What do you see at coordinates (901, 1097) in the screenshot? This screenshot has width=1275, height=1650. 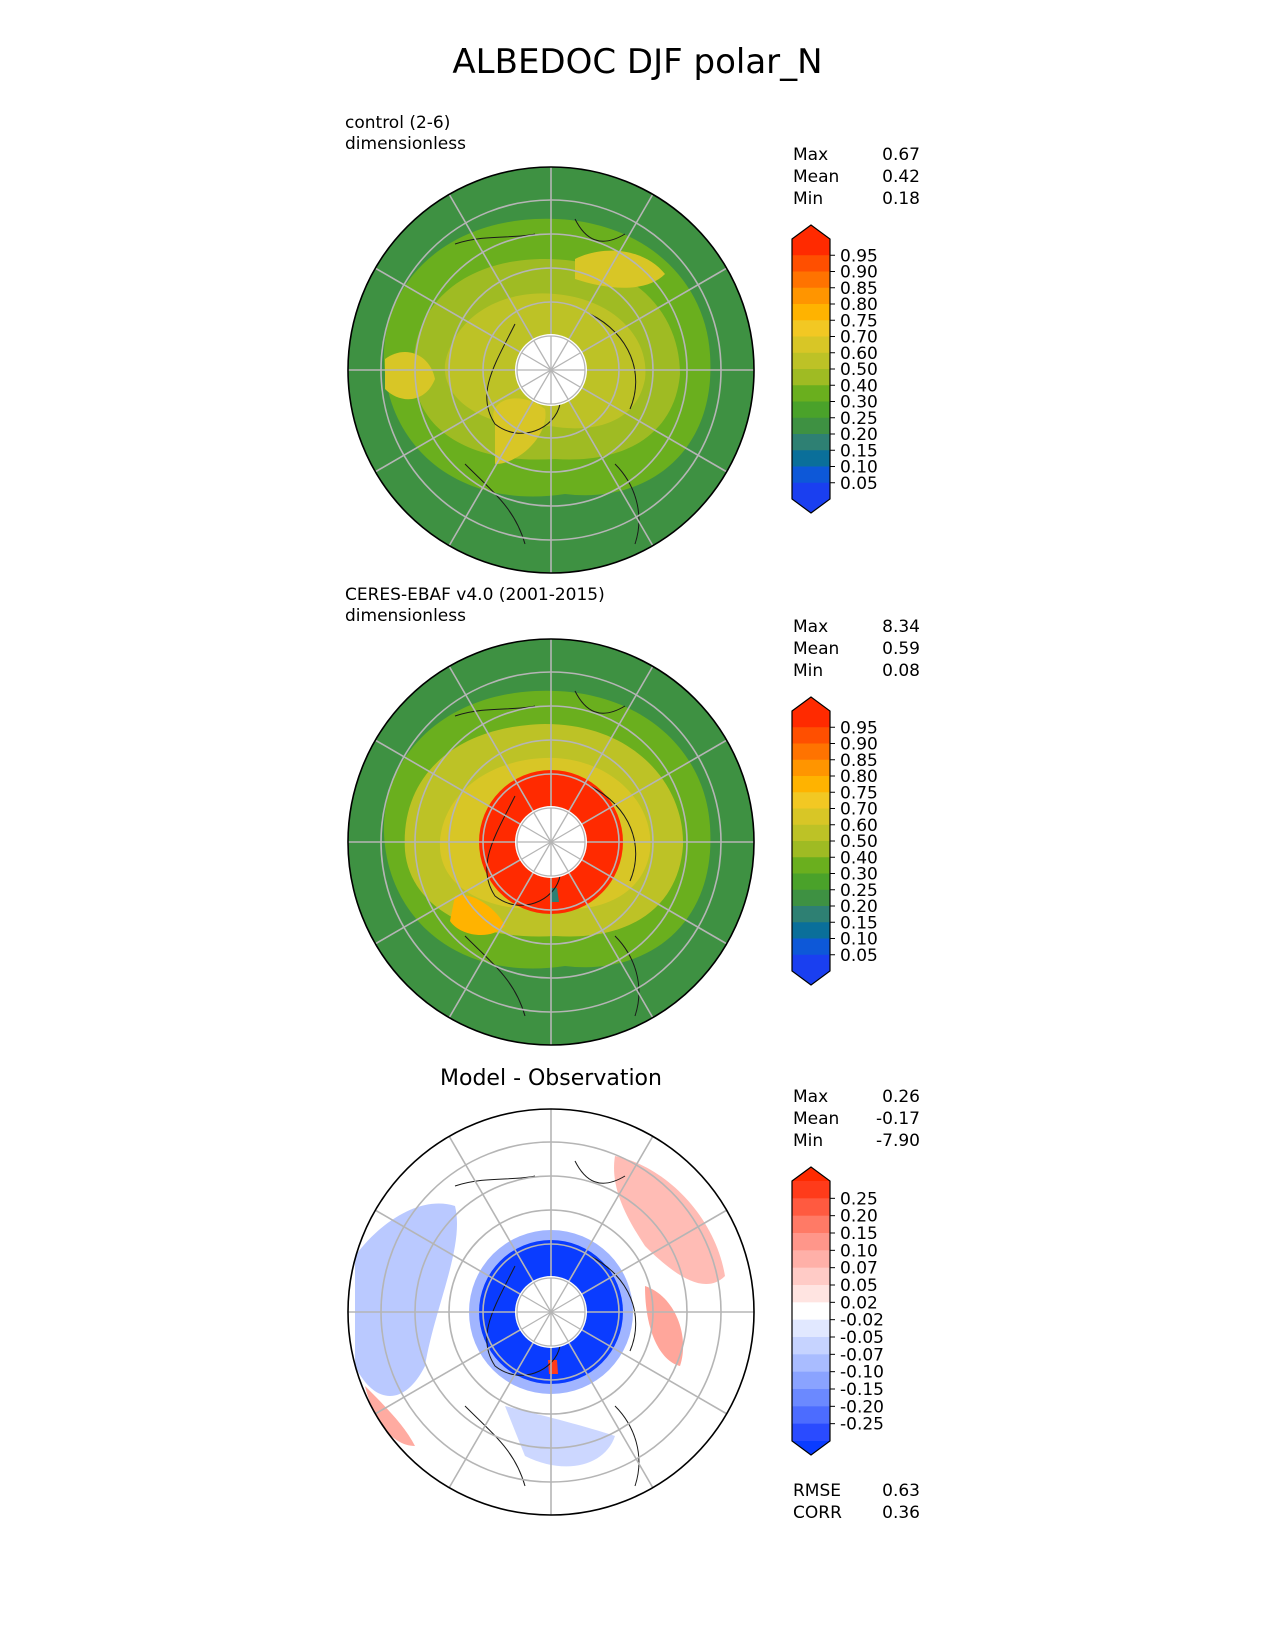 I see `stat-max-value: 0.26` at bounding box center [901, 1097].